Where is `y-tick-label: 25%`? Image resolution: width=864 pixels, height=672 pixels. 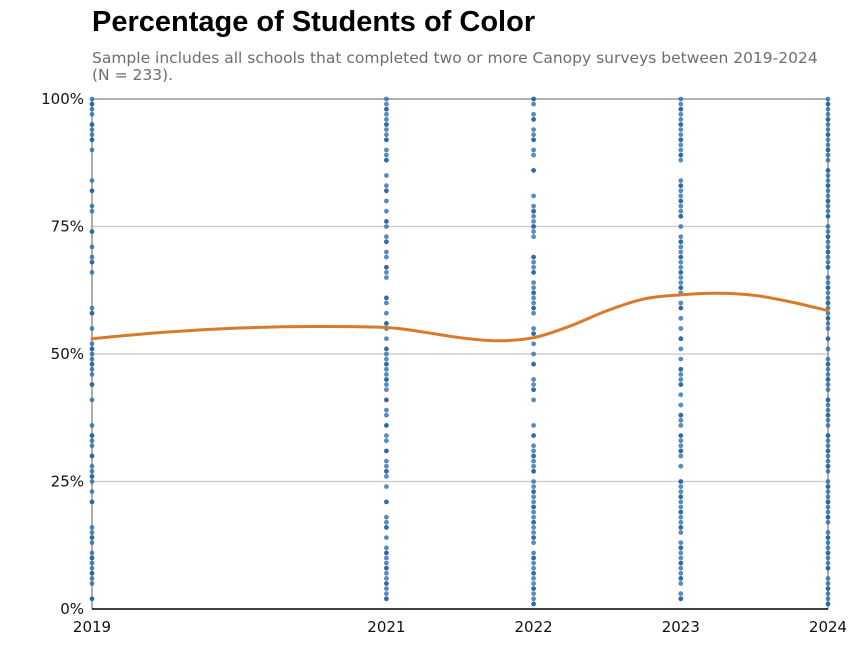 y-tick-label: 25% is located at coordinates (67, 482).